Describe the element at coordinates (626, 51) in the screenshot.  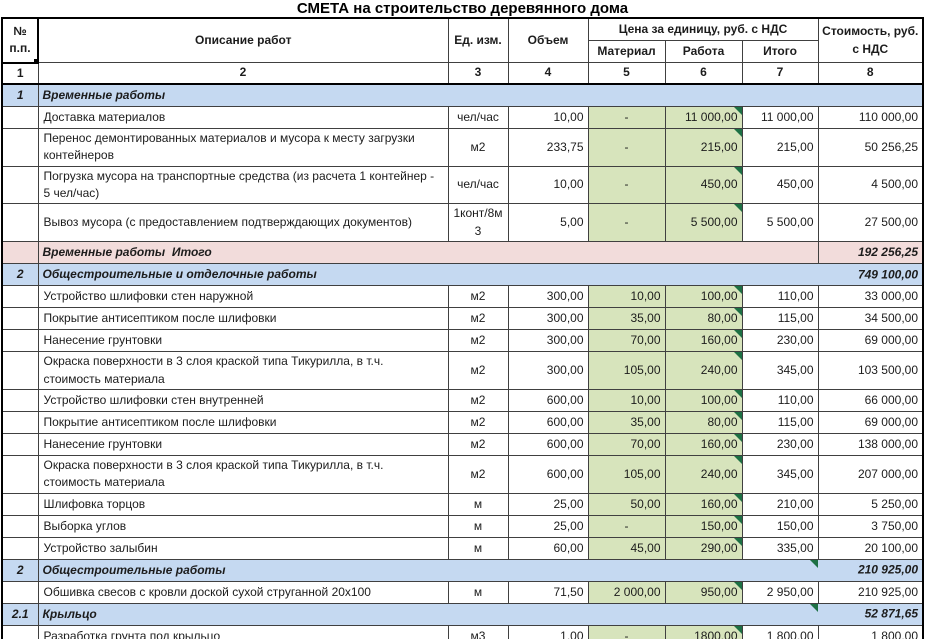
I see `header-cell-material: Материал` at that location.